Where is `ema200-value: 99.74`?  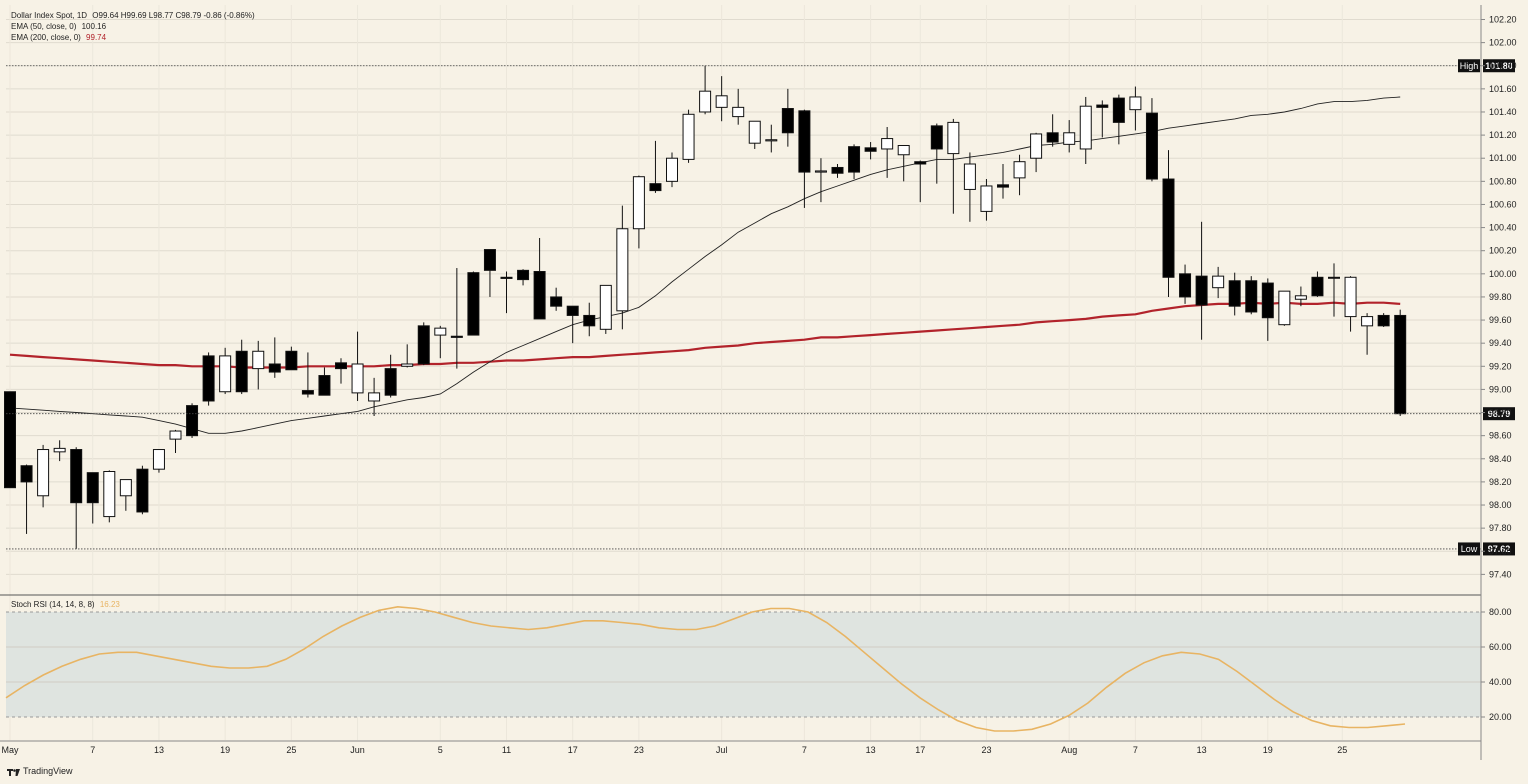 ema200-value: 99.74 is located at coordinates (96, 37).